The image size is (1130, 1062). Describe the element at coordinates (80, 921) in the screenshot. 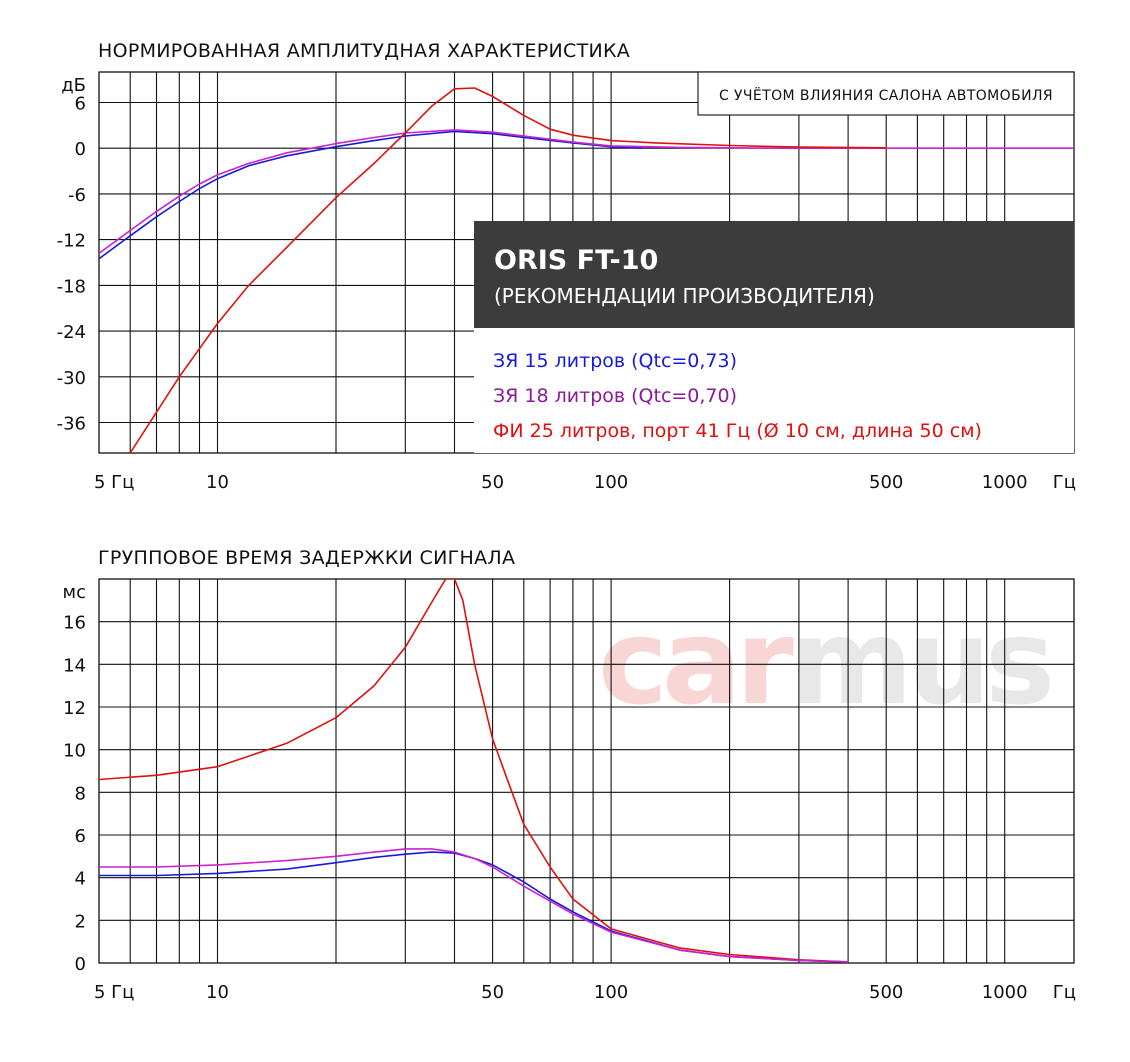

I see `y-tick-label: 2` at that location.